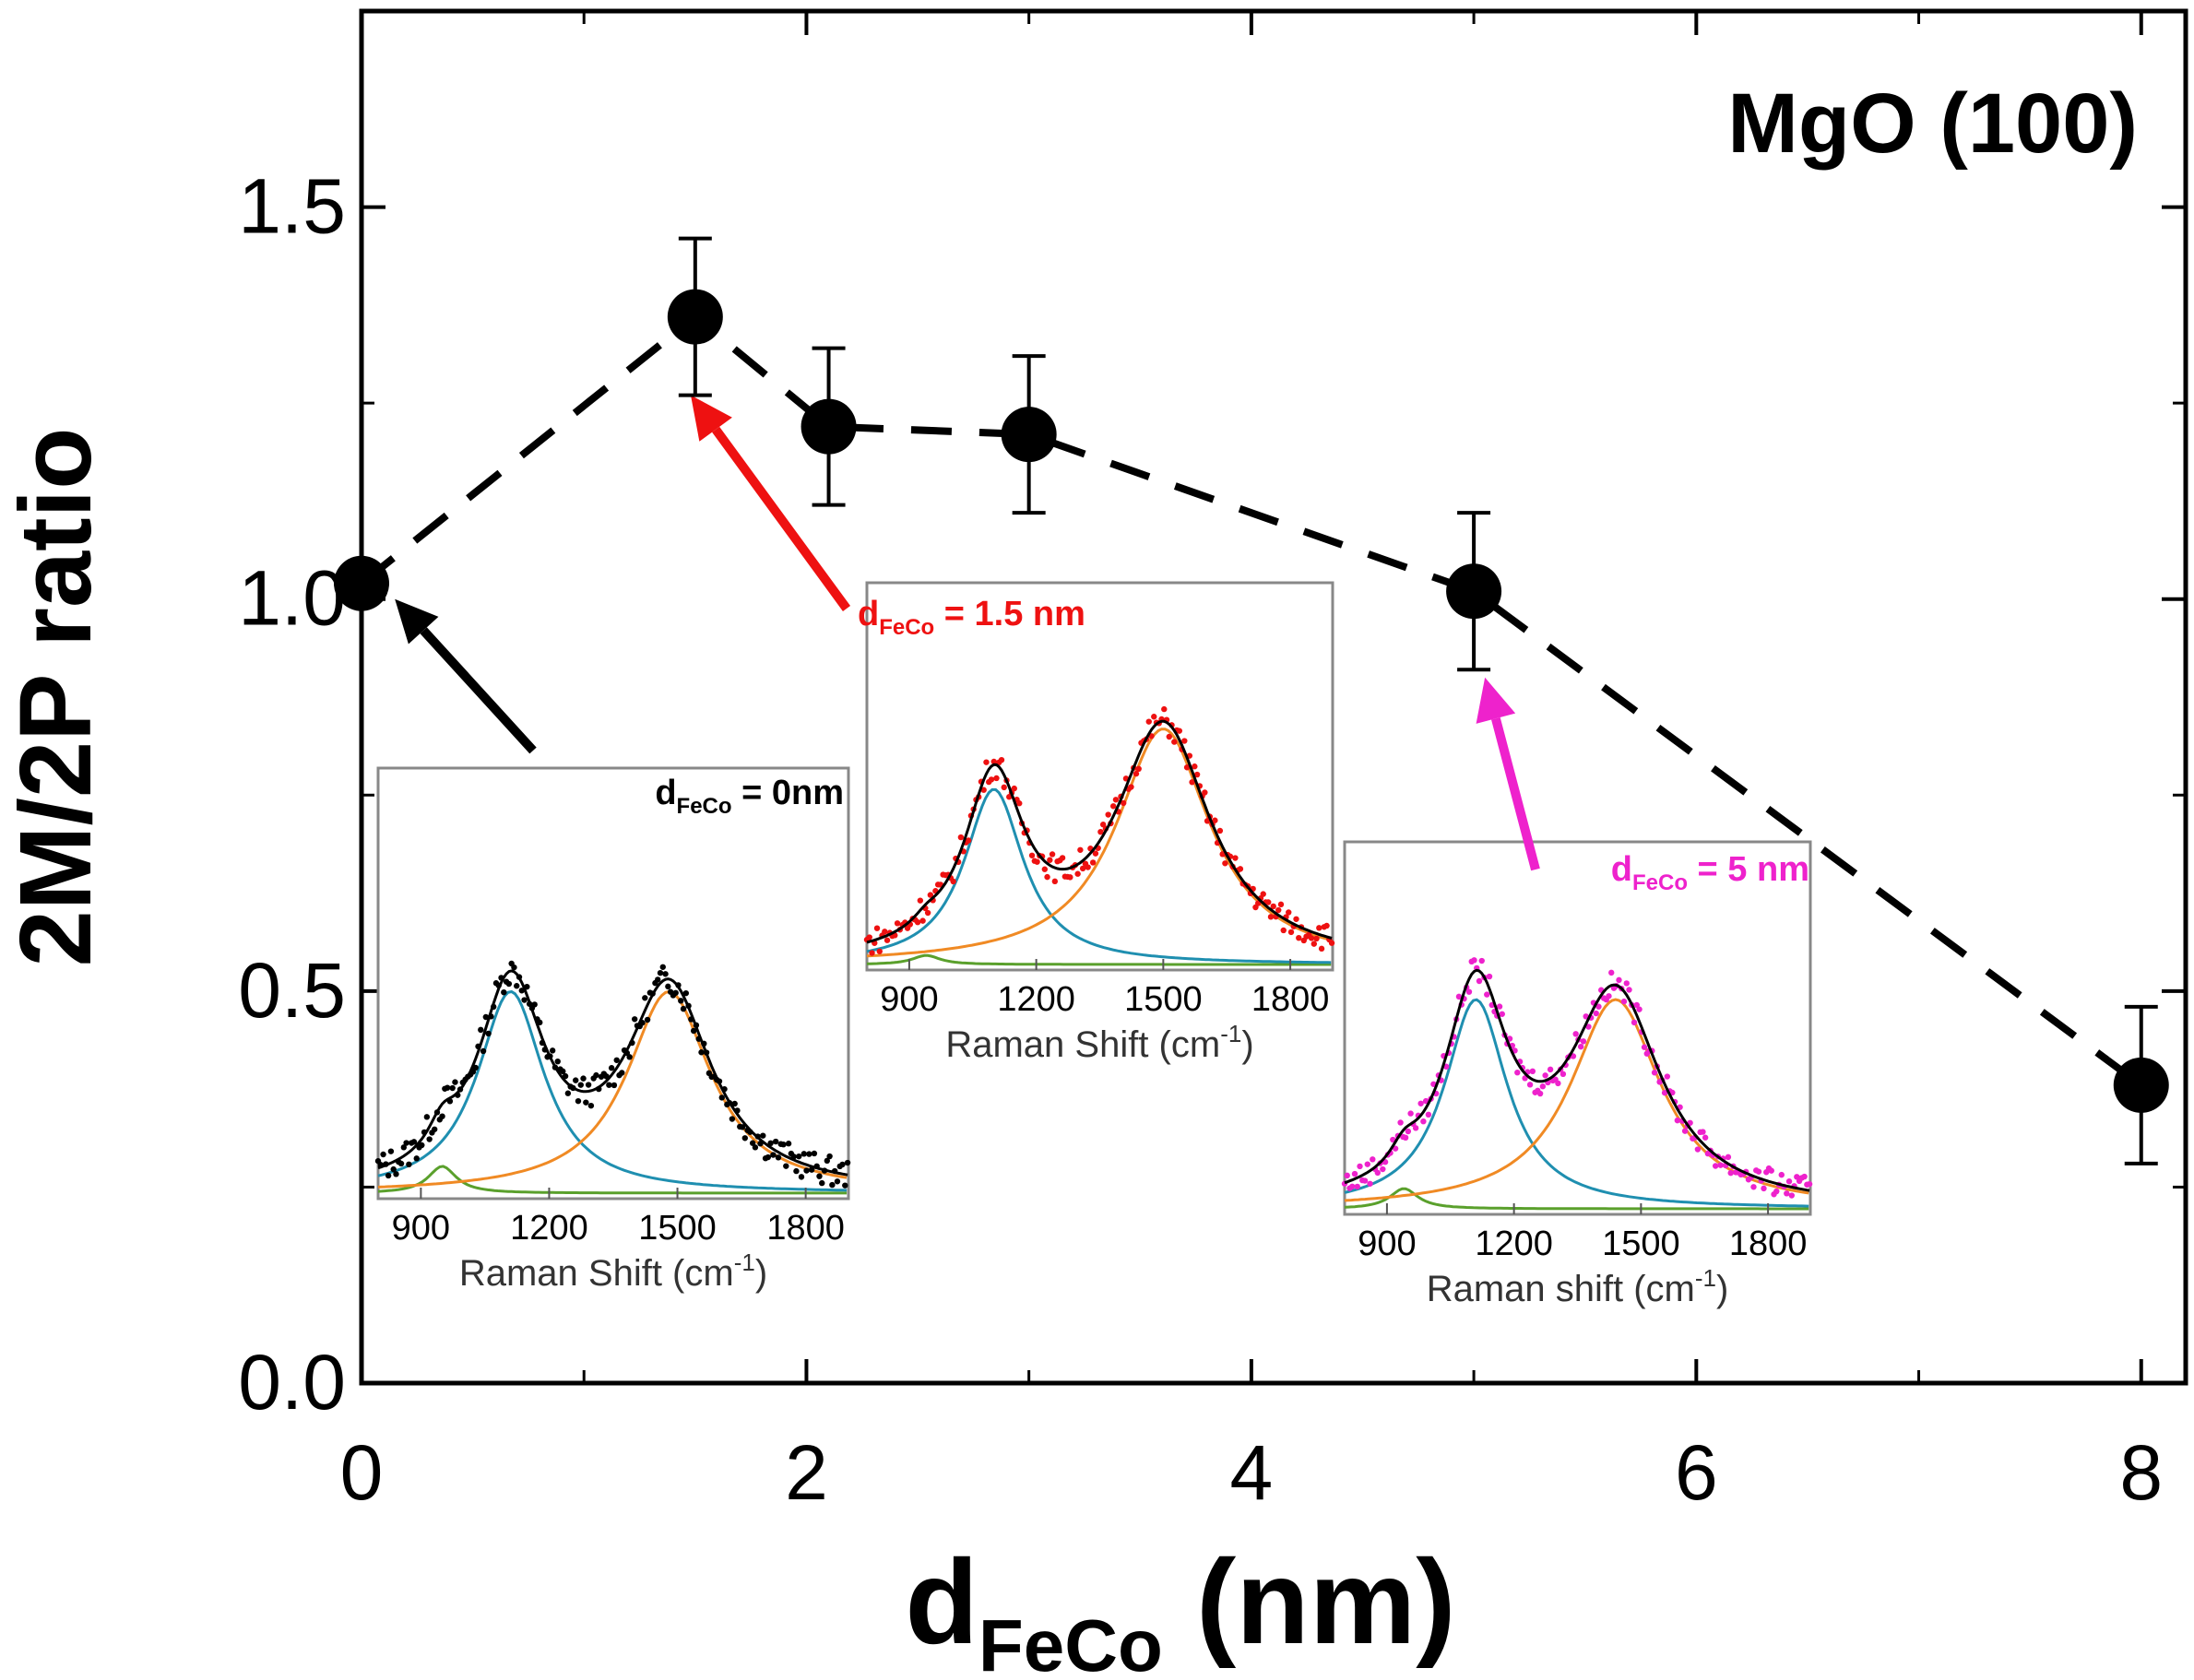 The width and height of the screenshot is (2194, 1680). Describe the element at coordinates (1641, 1244) in the screenshot. I see `inset-x-tick-label: 1500` at that location.